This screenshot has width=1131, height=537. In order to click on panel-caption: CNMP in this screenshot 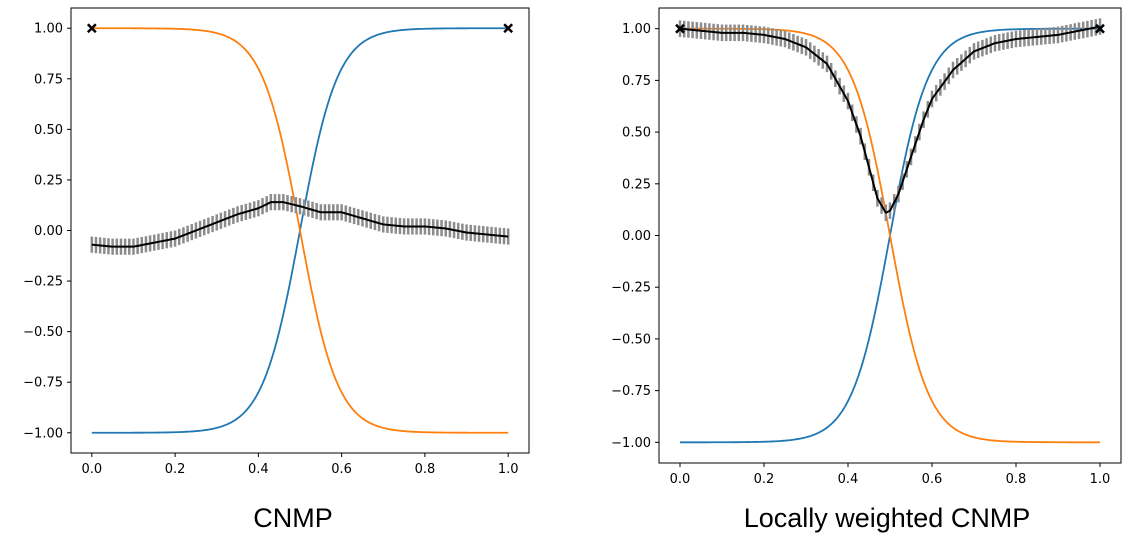, I will do `click(293, 518)`.